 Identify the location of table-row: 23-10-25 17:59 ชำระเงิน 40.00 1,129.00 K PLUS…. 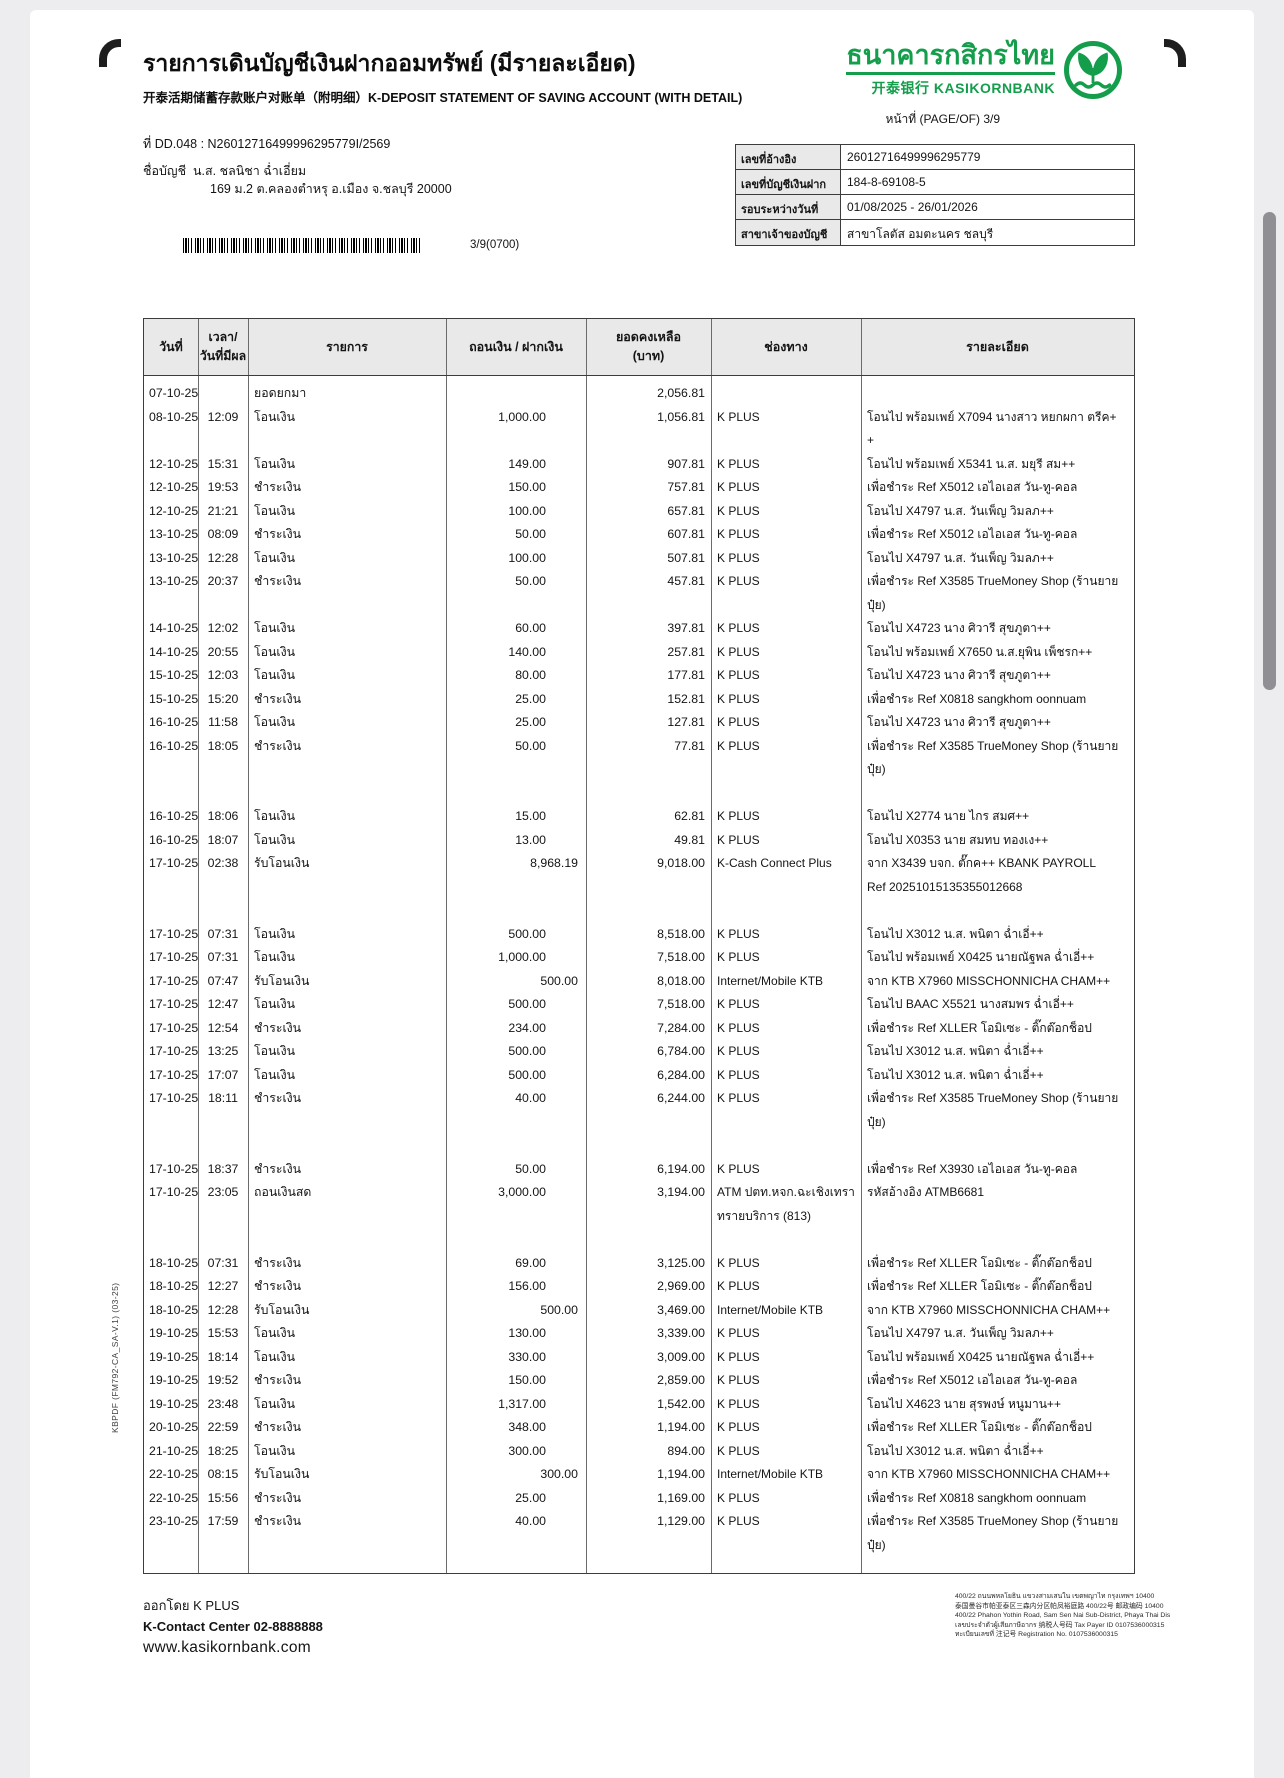
(639, 1533).